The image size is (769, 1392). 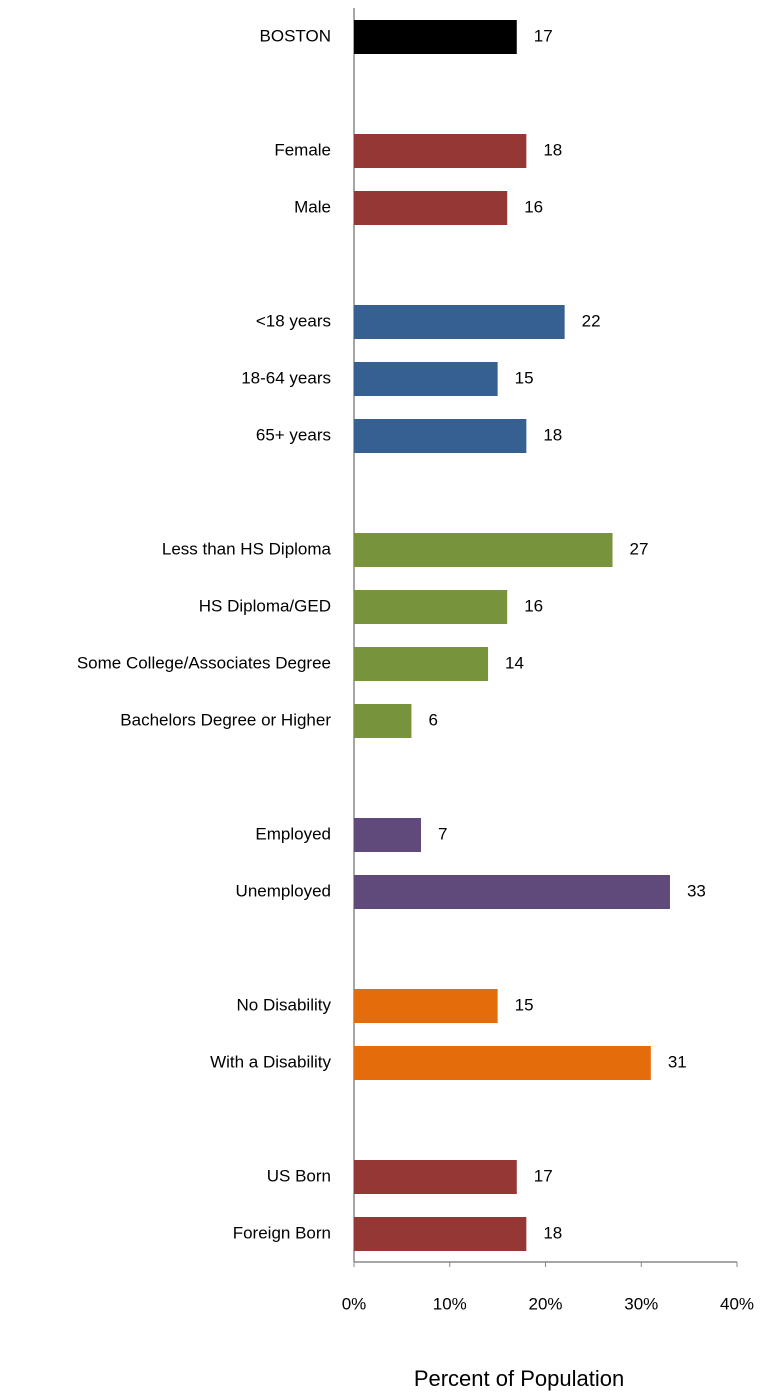 What do you see at coordinates (442, 833) in the screenshot?
I see `value-label: 7` at bounding box center [442, 833].